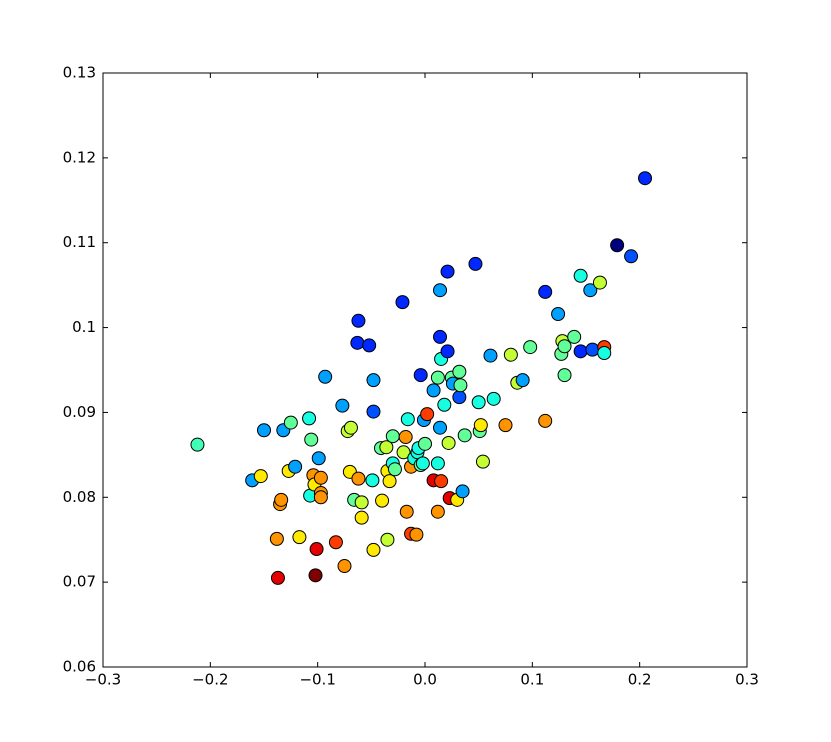  What do you see at coordinates (532, 680) in the screenshot?
I see `x-tick-label: 0.1` at bounding box center [532, 680].